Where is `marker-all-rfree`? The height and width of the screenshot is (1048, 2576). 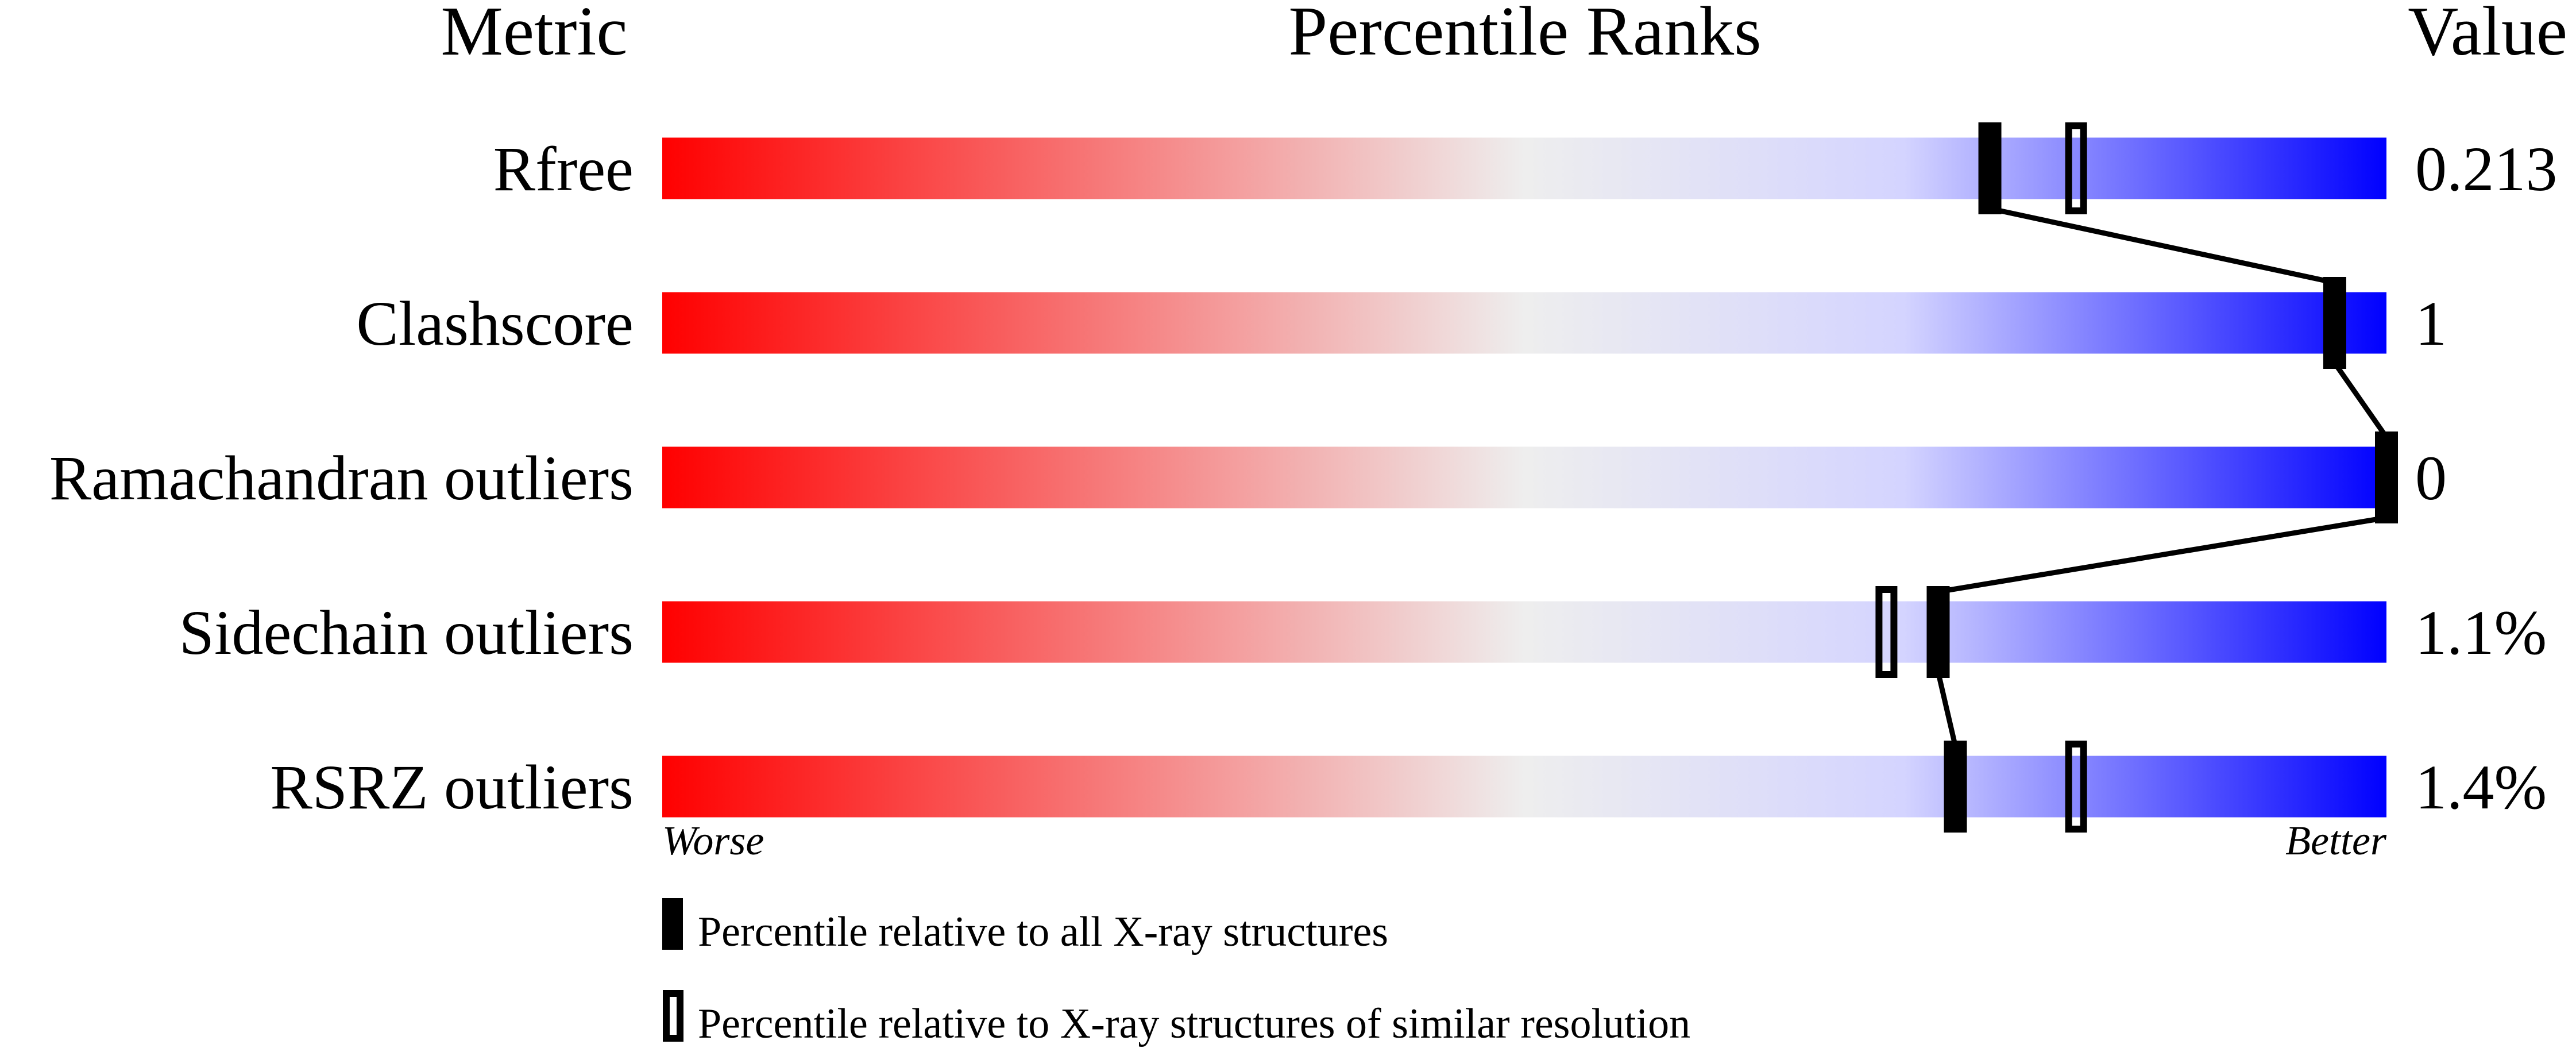
marker-all-rfree is located at coordinates (1990, 168).